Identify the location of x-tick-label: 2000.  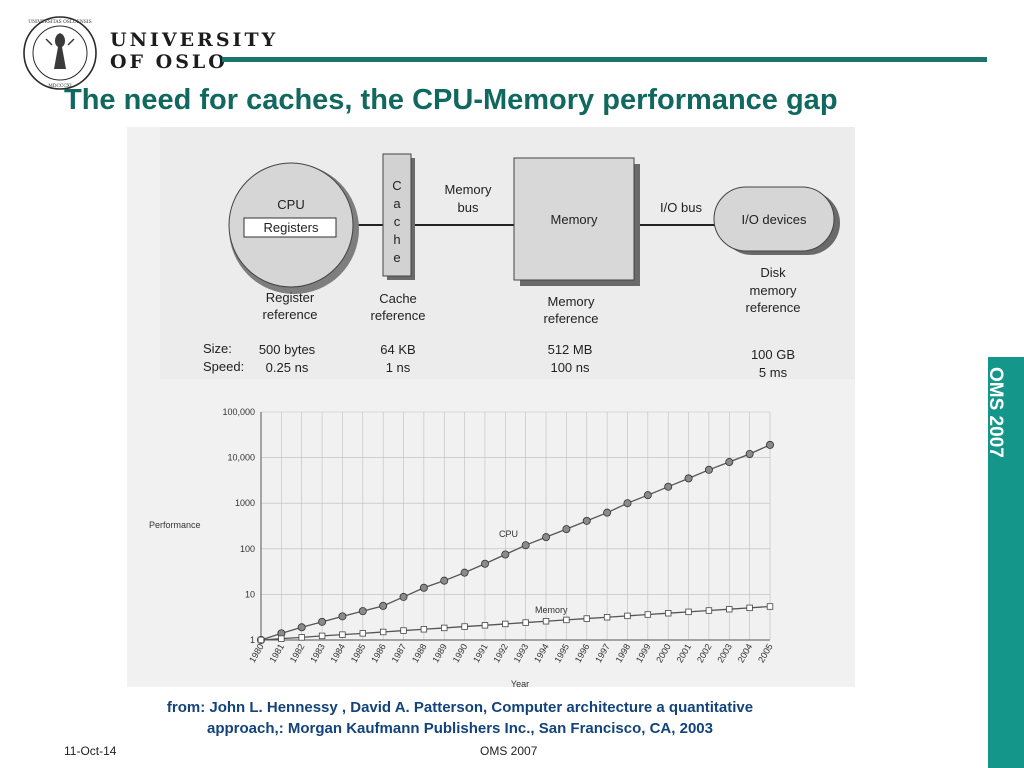
(663, 653).